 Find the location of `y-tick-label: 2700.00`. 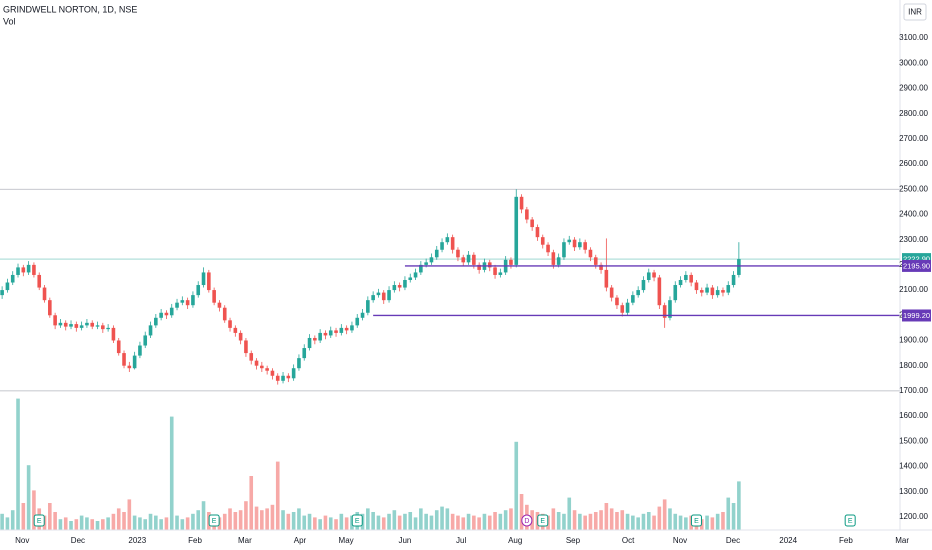

y-tick-label: 2700.00 is located at coordinates (913, 138).